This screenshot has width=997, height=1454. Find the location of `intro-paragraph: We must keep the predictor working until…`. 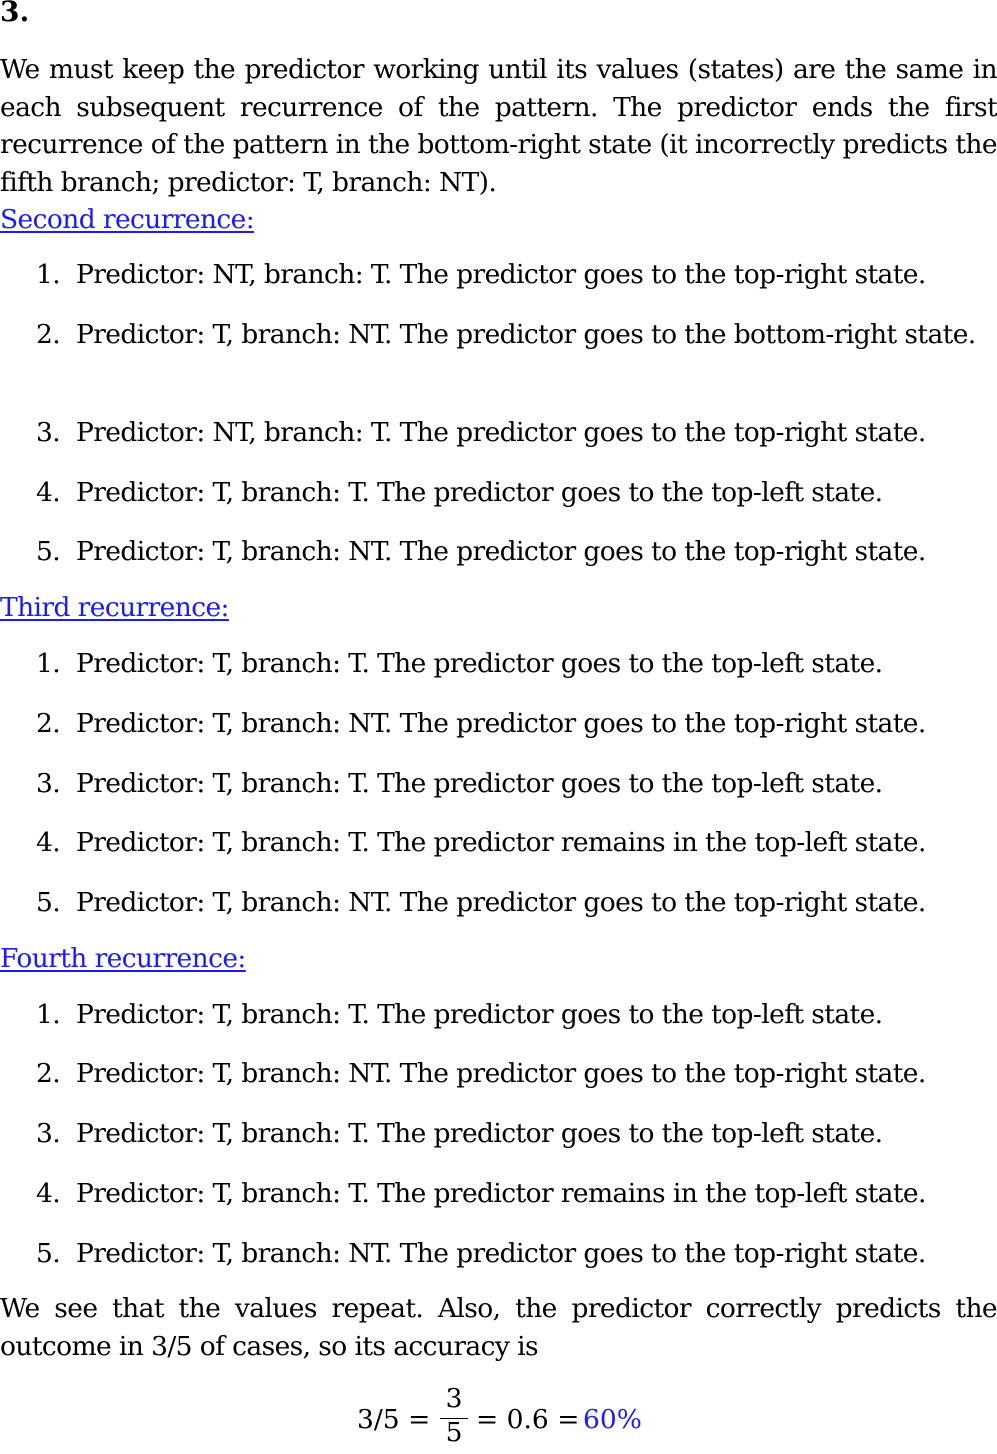

intro-paragraph: We must keep the predictor working until… is located at coordinates (498, 126).